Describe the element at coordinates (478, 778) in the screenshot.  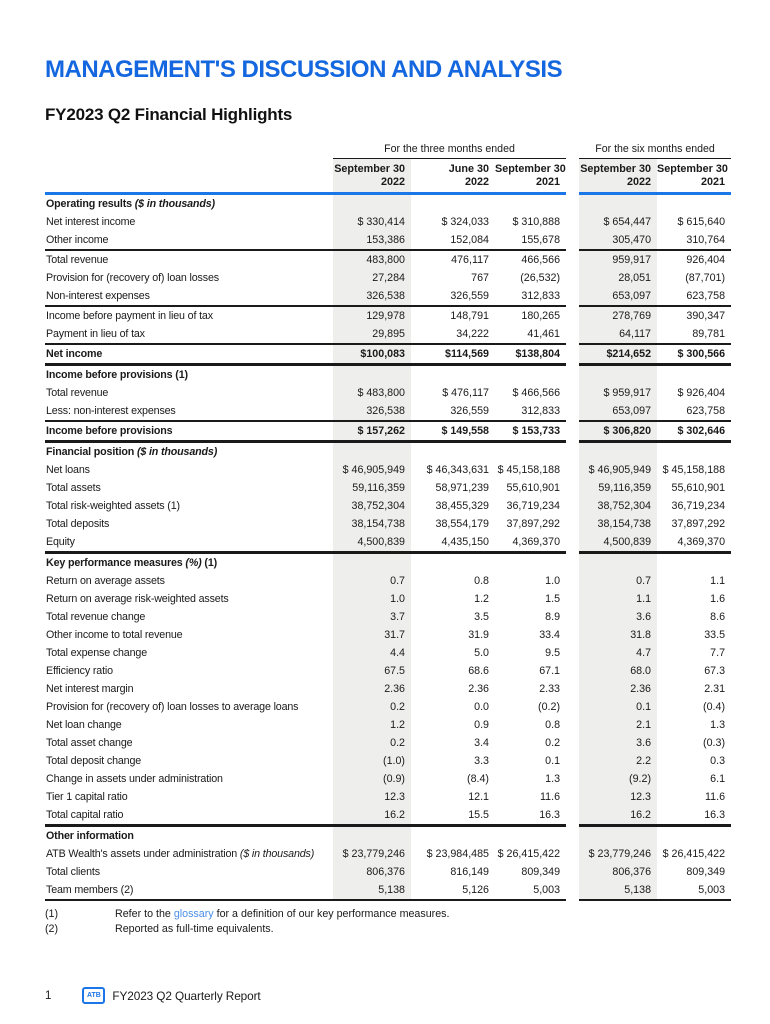
I see `cell-value: (8.4)` at that location.